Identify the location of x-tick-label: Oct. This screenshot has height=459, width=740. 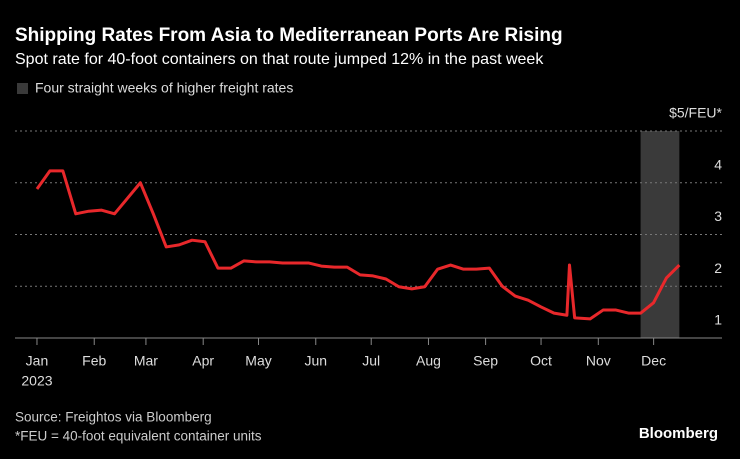
(541, 361).